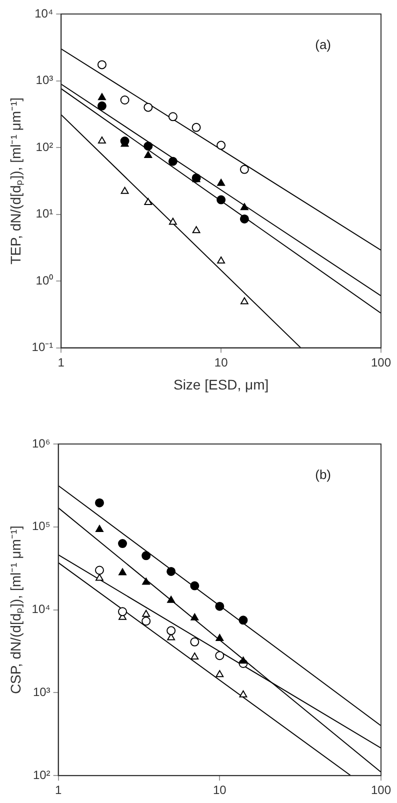 This screenshot has height=803, width=397. Describe the element at coordinates (221, 384) in the screenshot. I see `x-axis-title: Size [ESD, μm]` at that location.